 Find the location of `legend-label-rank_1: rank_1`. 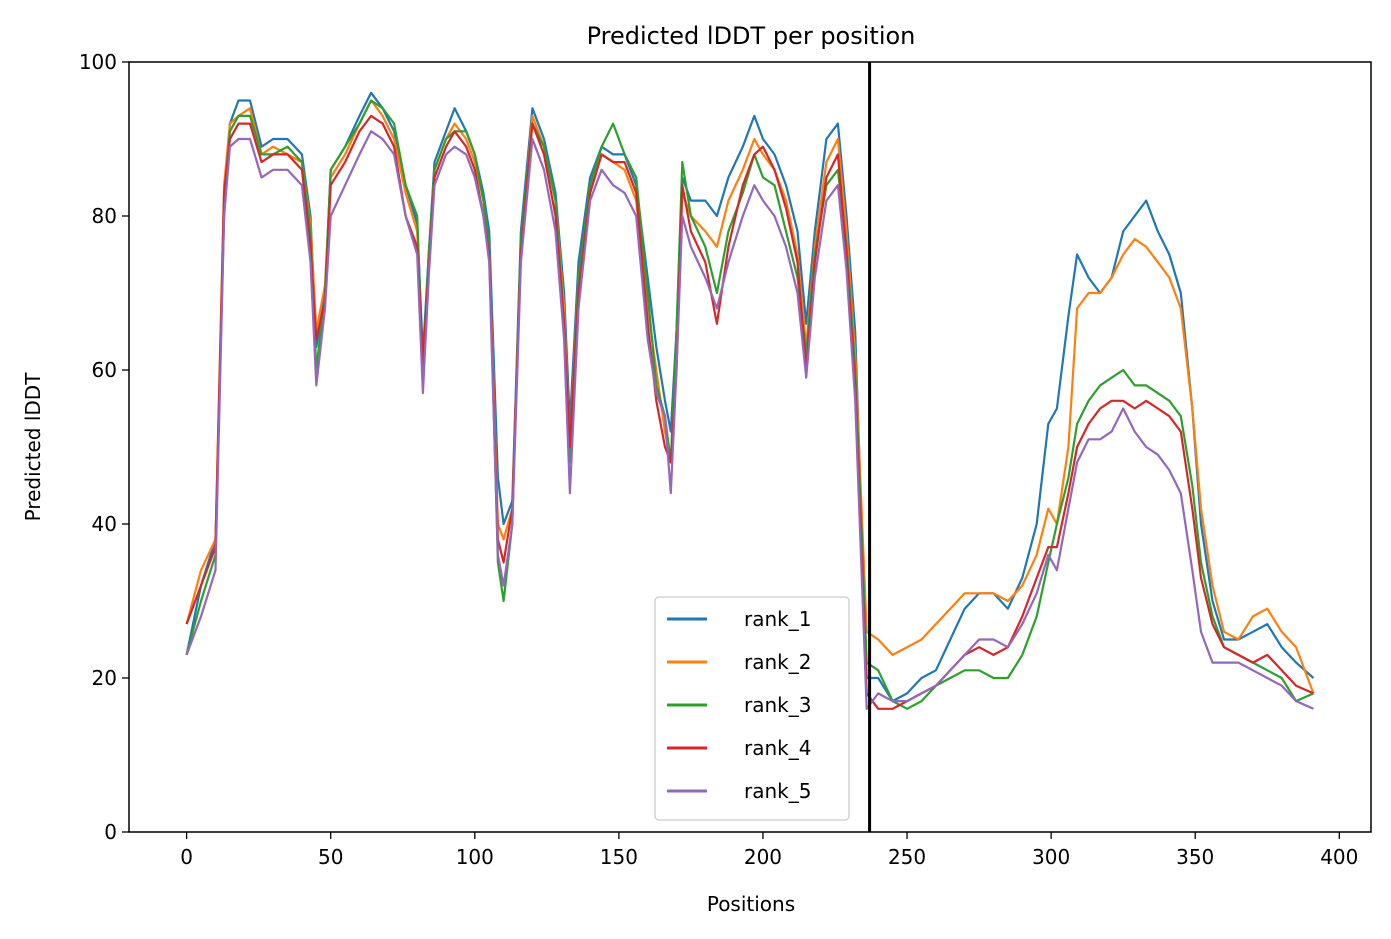

legend-label-rank_1: rank_1 is located at coordinates (777, 619).